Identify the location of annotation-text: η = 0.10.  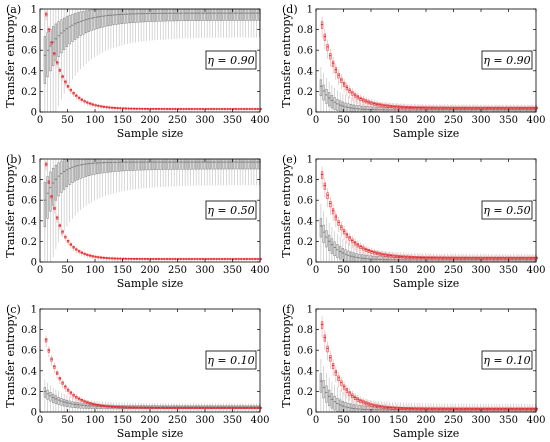
(506, 360).